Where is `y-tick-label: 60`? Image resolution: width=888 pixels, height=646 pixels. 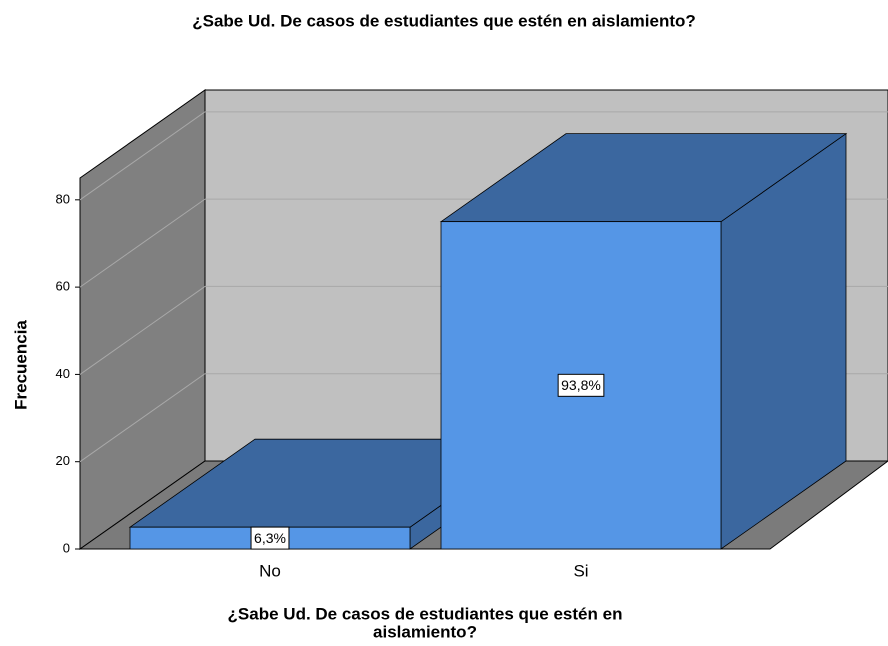 y-tick-label: 60 is located at coordinates (63, 286).